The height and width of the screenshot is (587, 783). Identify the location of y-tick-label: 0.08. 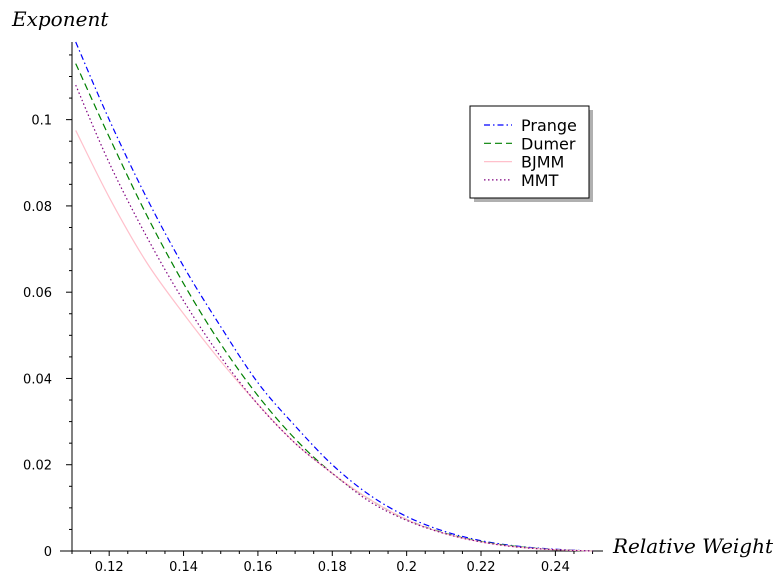
(37, 207).